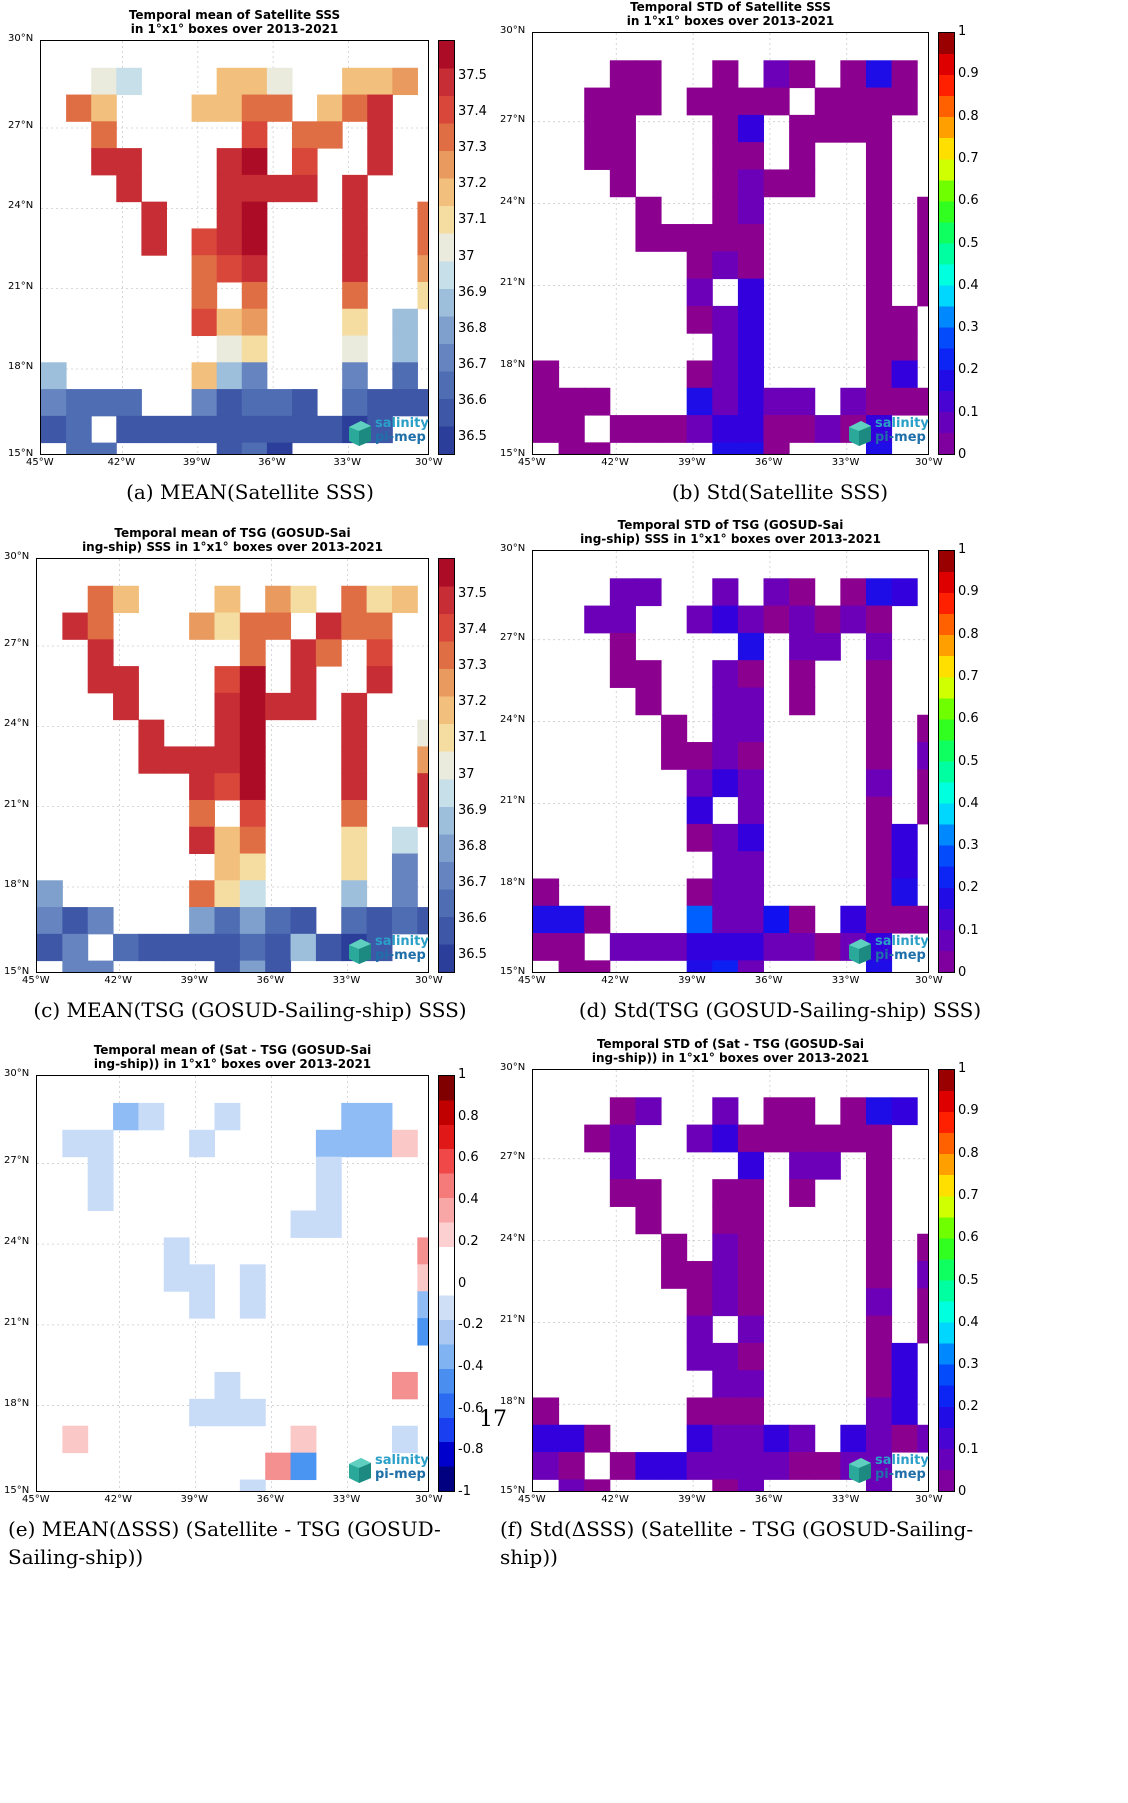 The image size is (1128, 1803). What do you see at coordinates (730, 1044) in the screenshot?
I see `panel-title-line: Temporal STD of (Sat - TSG (GOSUD-Sai` at bounding box center [730, 1044].